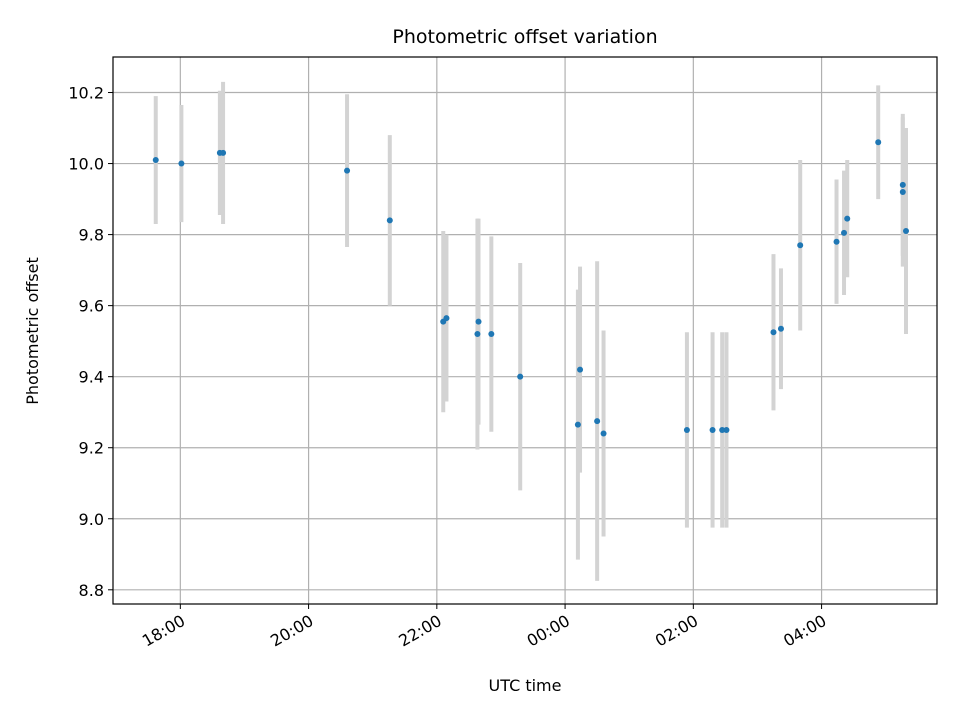 Image resolution: width=960 pixels, height=720 pixels. Describe the element at coordinates (90, 342) in the screenshot. I see `y-axis-ticks: 8.8 9.0 9.2 9.4 9.6 9.8 10.0 10.2` at that location.